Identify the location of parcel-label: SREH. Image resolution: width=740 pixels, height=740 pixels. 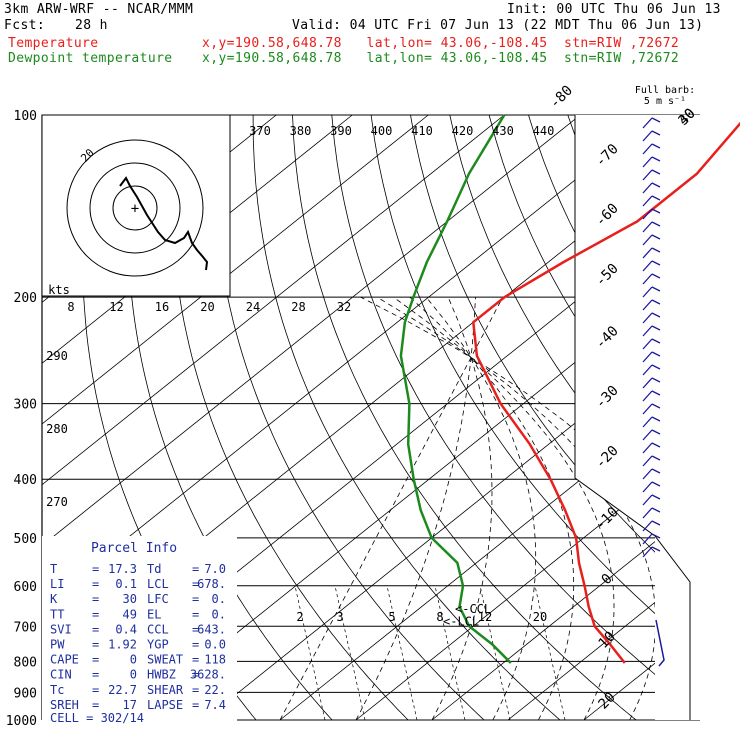
(64, 705).